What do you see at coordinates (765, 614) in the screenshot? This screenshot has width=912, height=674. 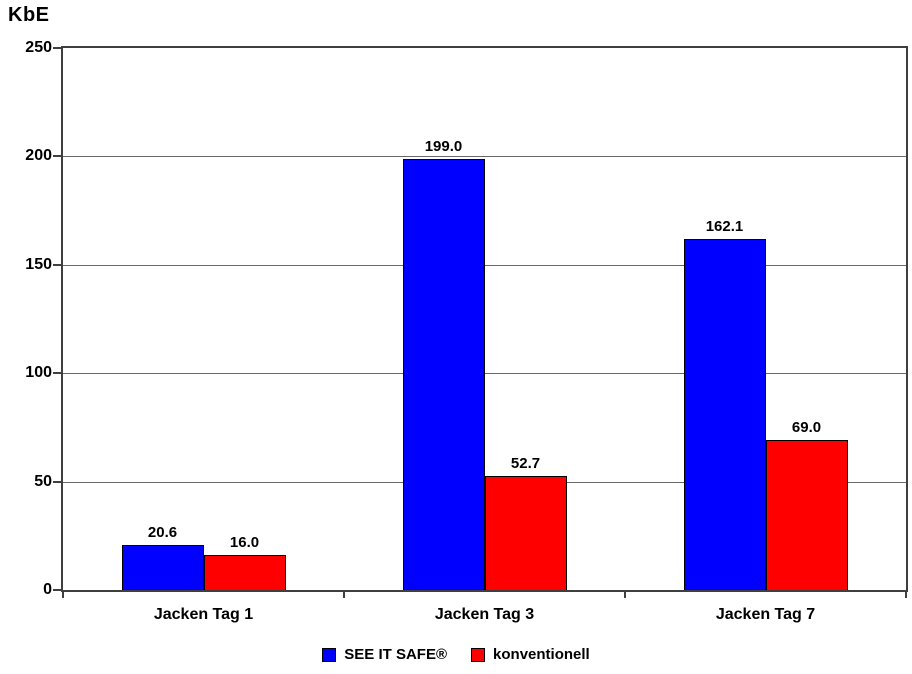 I see `x-category-label-3: Jacken Tag 7` at bounding box center [765, 614].